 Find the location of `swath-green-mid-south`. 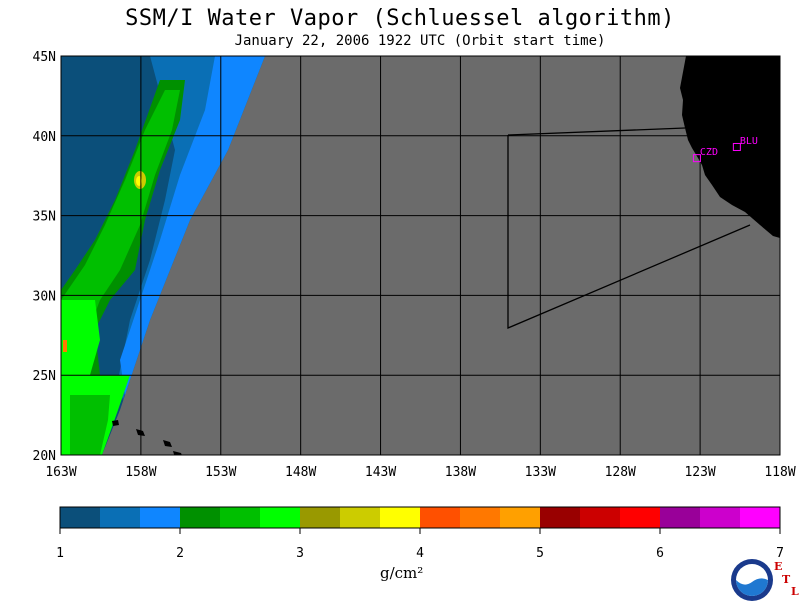

swath-green-mid-south is located at coordinates (80, 337).